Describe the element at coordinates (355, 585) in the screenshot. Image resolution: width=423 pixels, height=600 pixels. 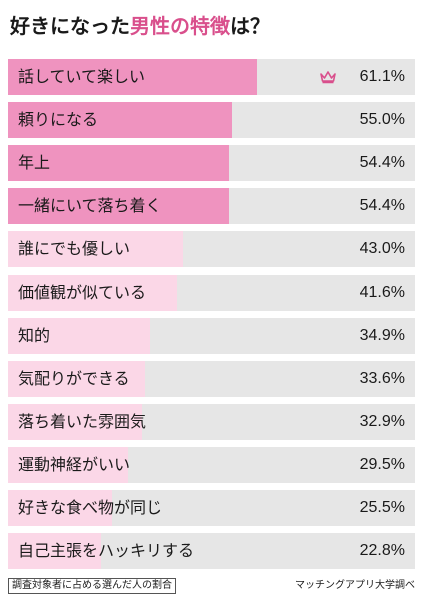
I see `source-credit: マッチングアプリ大学調べ` at that location.